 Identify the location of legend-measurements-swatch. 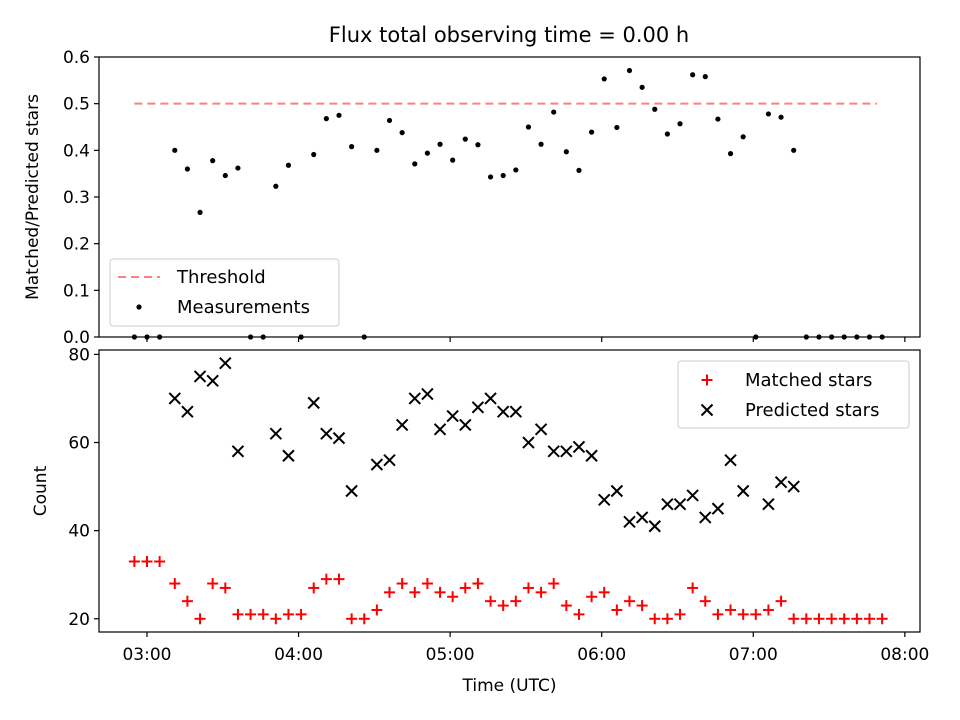
(139, 307).